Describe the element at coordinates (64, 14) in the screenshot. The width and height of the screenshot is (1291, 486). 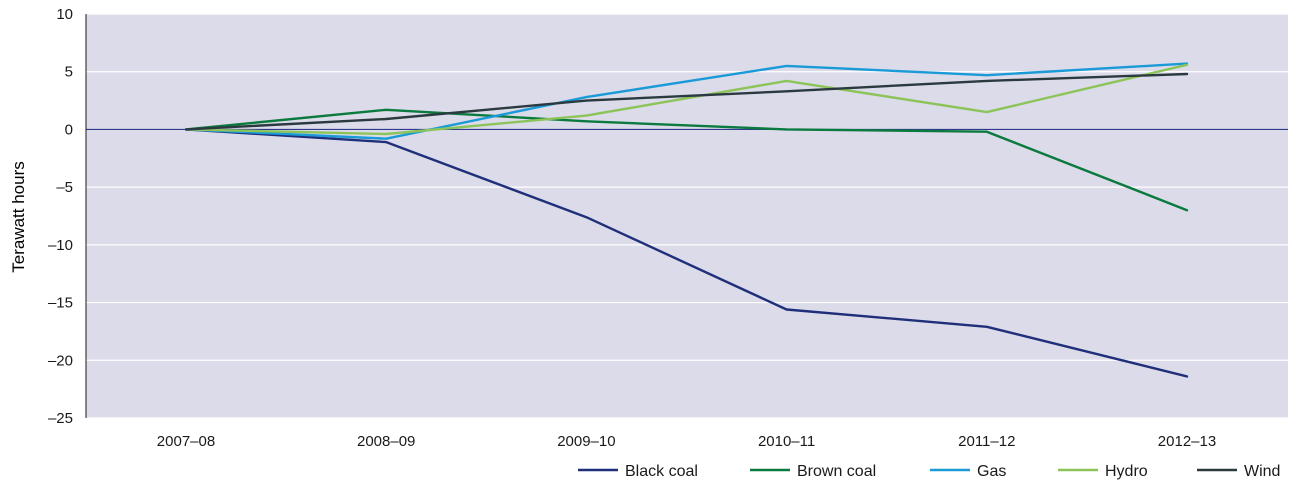
I see `y-tick-label: 10` at that location.